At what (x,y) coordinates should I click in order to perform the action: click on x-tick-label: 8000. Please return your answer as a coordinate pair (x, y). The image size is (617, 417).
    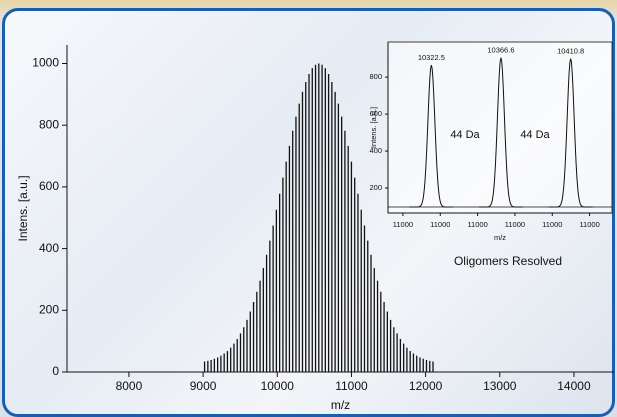
    Looking at the image, I should click on (129, 386).